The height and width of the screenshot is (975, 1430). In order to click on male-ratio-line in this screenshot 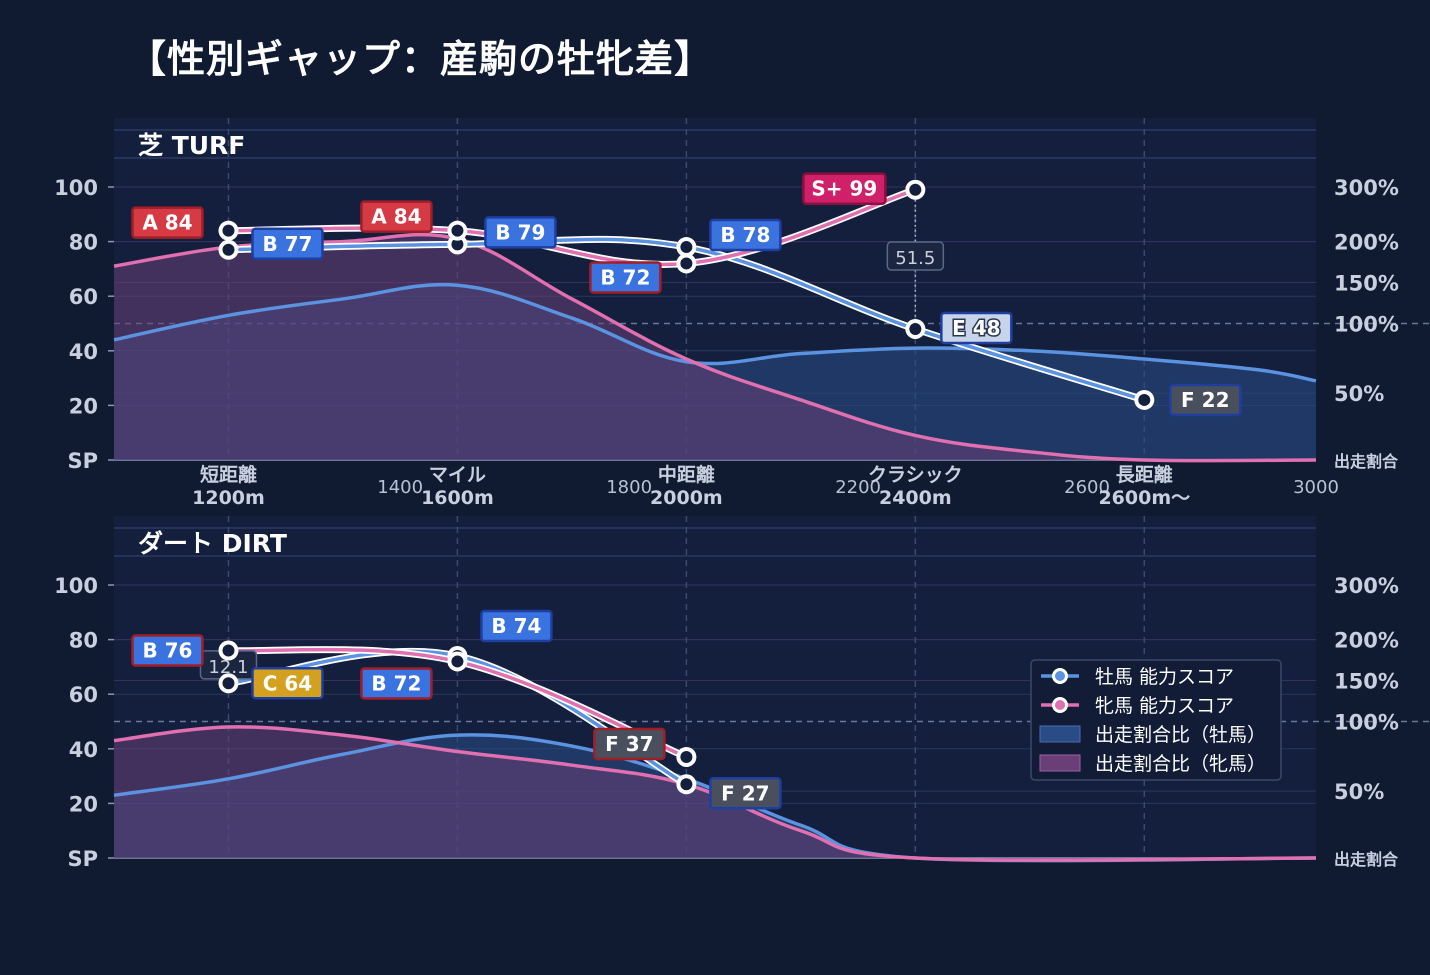, I will do `click(715, 332)`.